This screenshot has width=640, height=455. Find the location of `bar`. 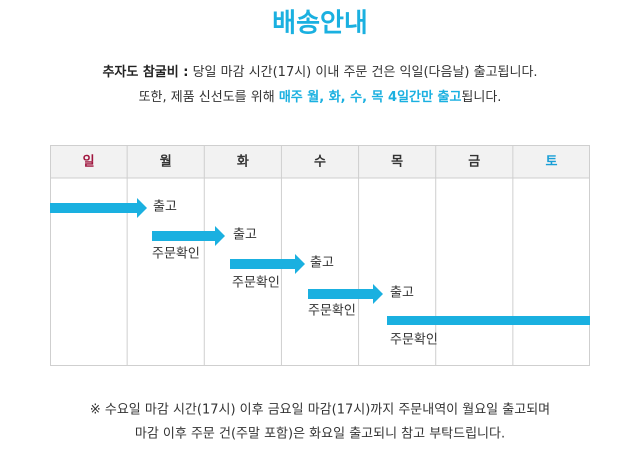

bar is located at coordinates (488, 320).